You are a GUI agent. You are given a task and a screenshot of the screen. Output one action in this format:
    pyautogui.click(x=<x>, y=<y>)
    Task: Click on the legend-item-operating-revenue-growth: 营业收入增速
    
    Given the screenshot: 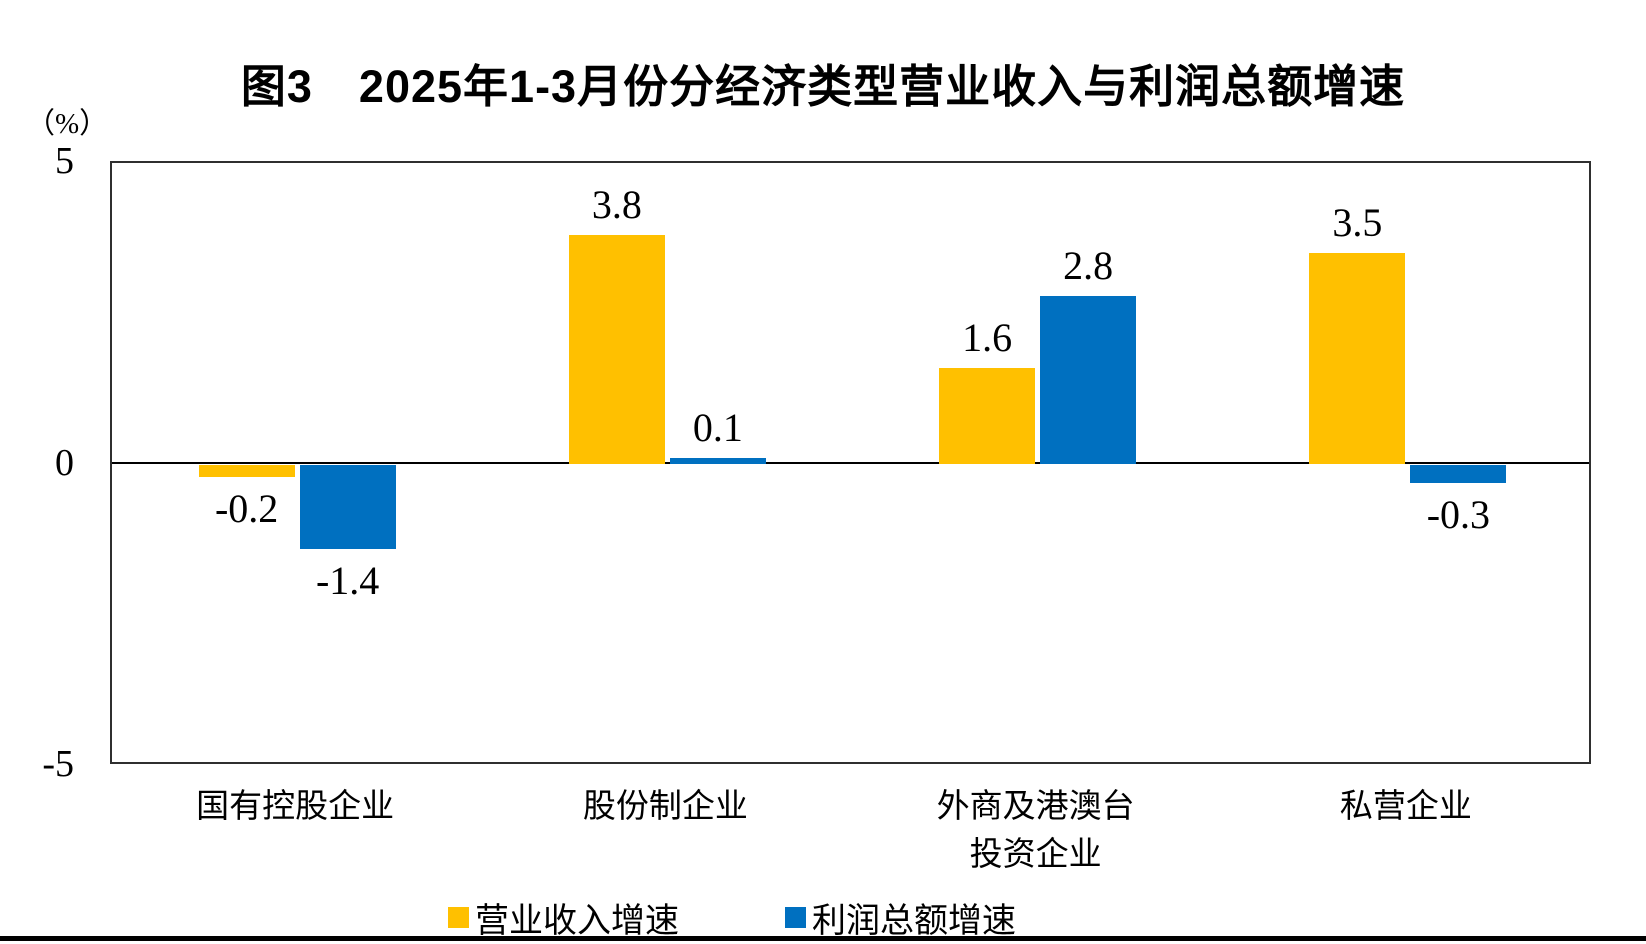 What is the action you would take?
    pyautogui.click(x=563, y=917)
    